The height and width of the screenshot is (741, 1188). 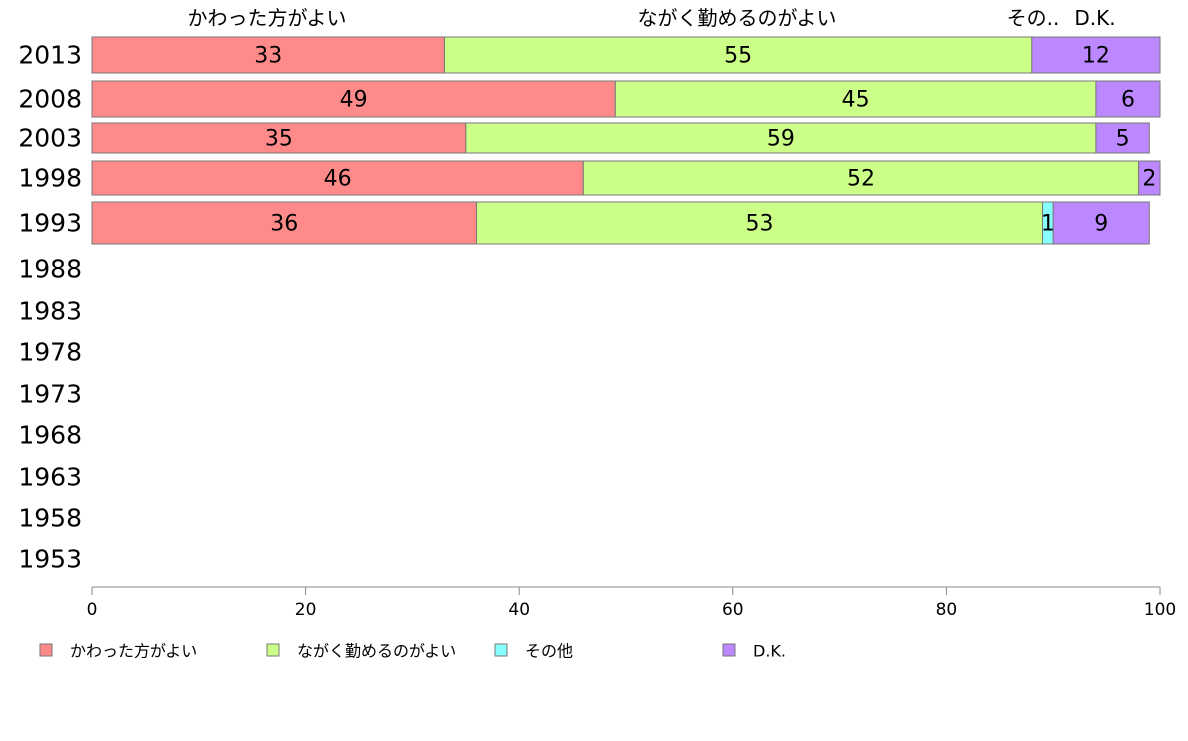 I want to click on bar-value-label: 45, so click(x=856, y=100).